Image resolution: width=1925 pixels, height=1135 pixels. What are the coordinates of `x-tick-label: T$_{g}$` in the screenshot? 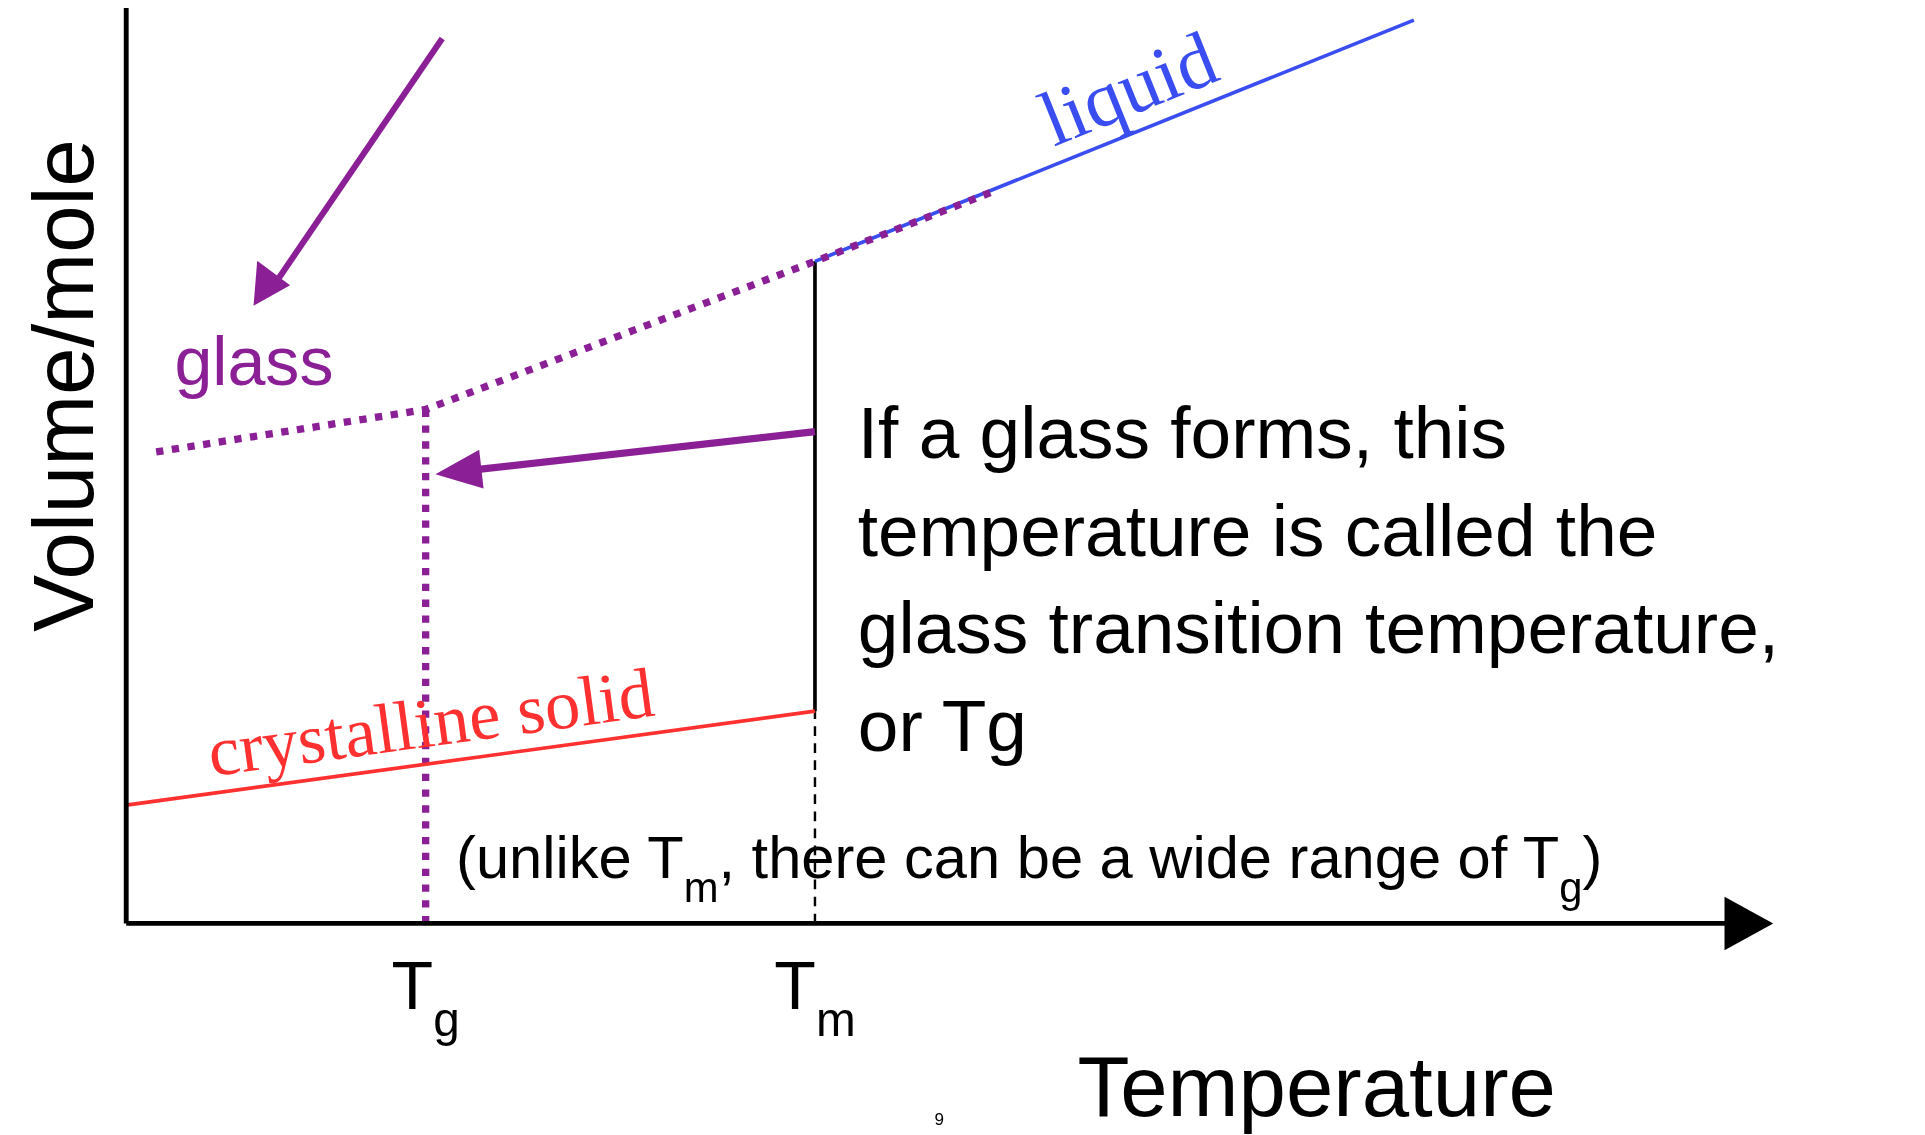 It's located at (425, 996).